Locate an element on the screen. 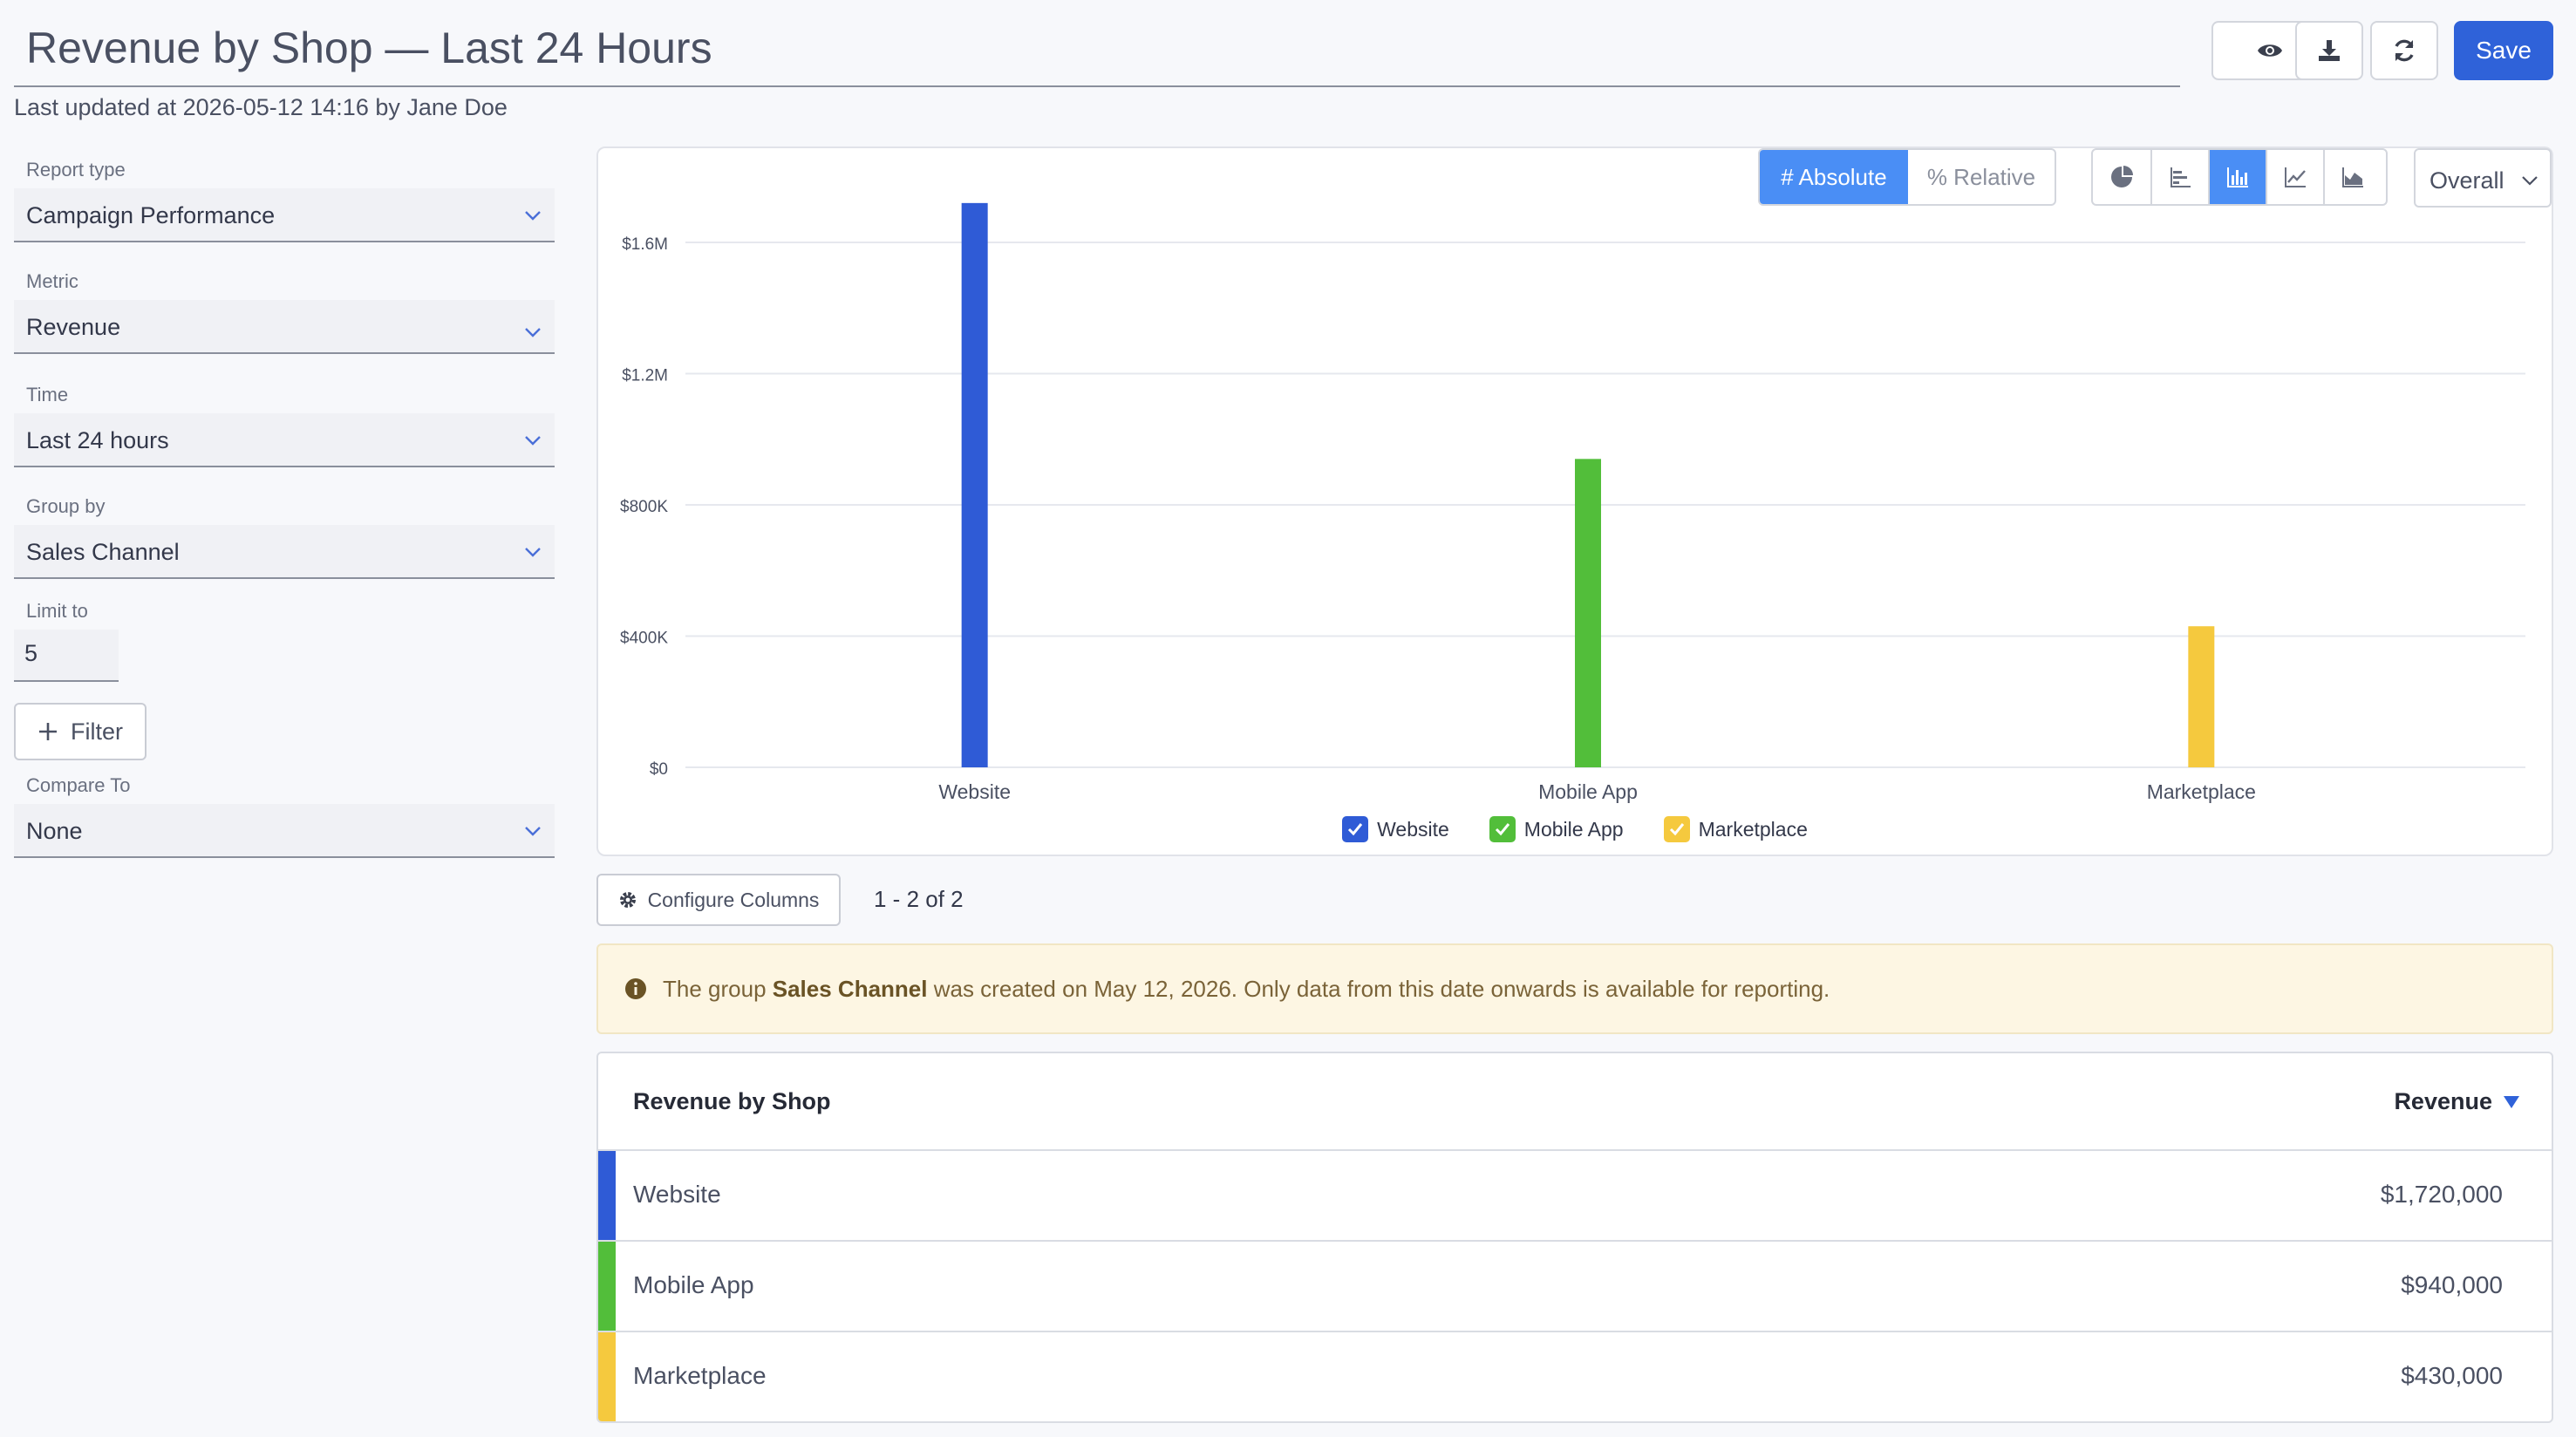 The image size is (2576, 1437). limit-label: Limit to is located at coordinates (57, 611).